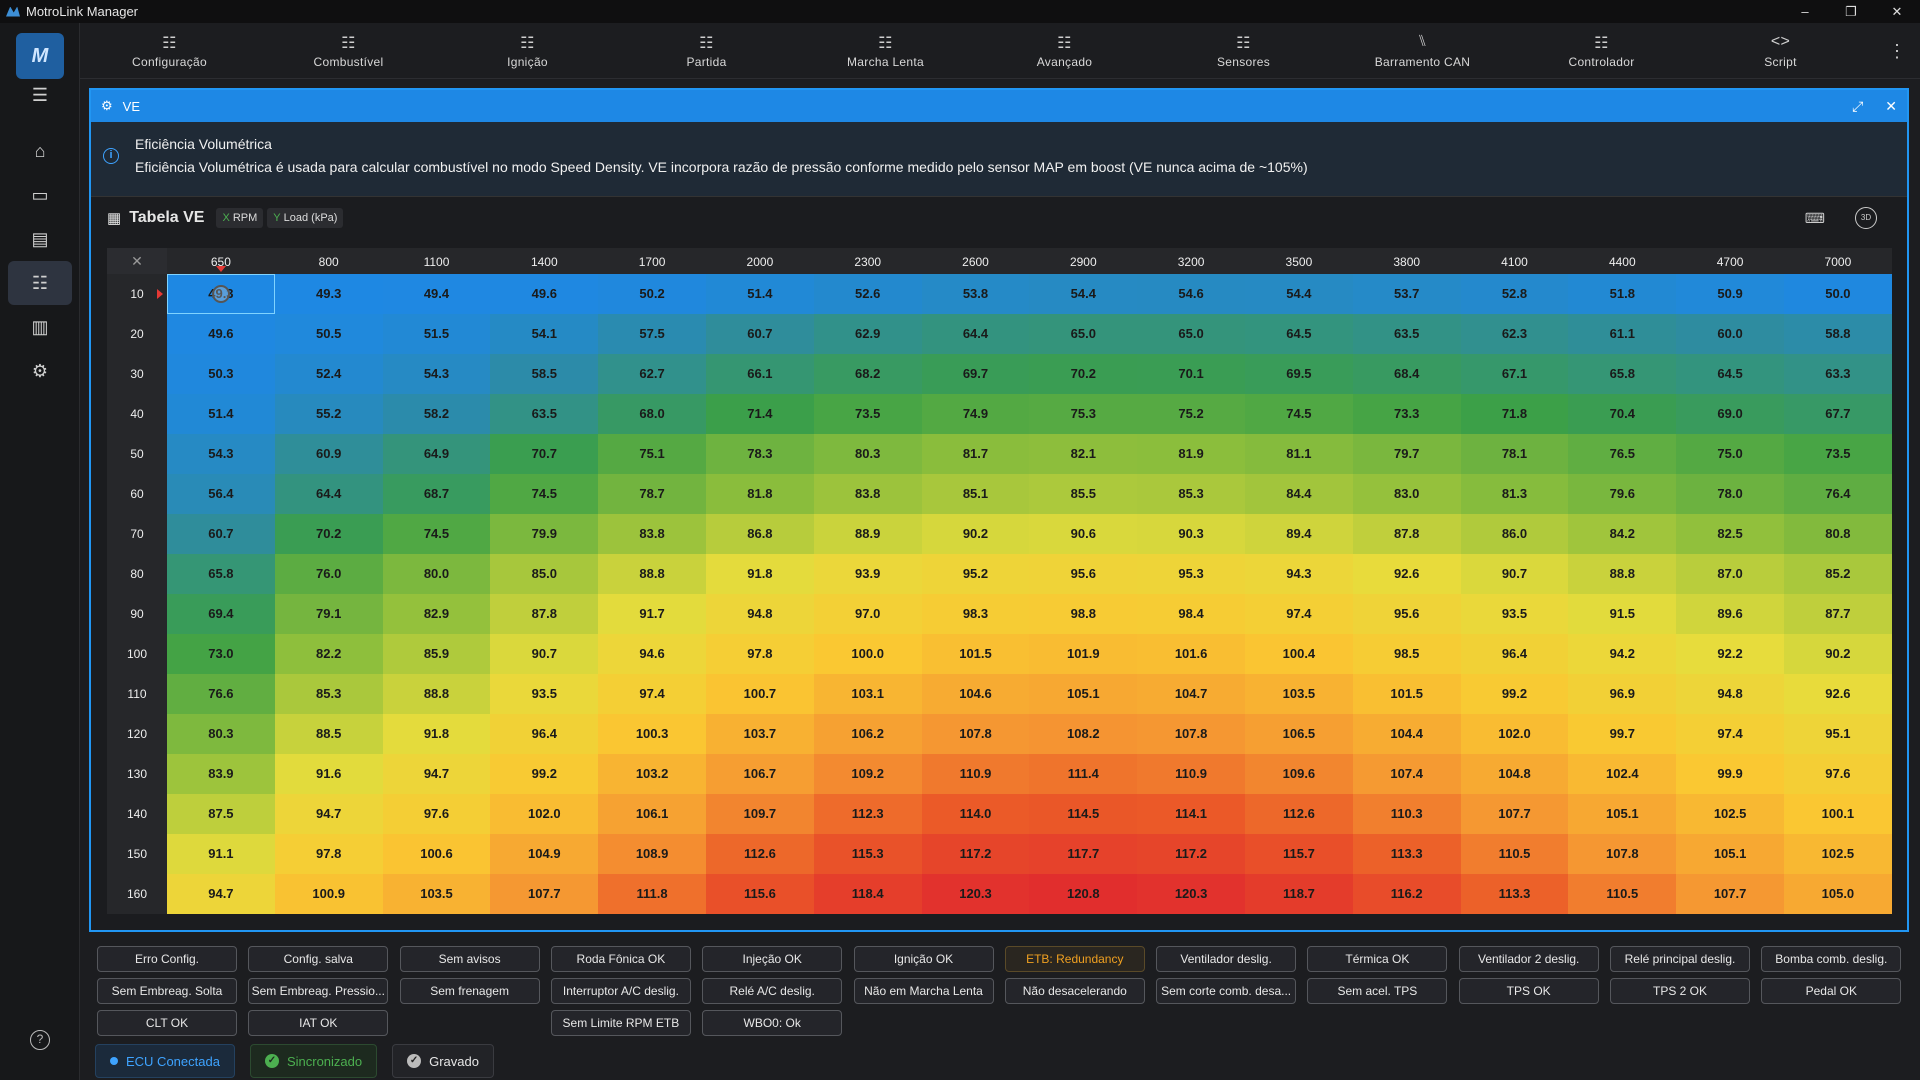 The height and width of the screenshot is (1080, 1920). What do you see at coordinates (652, 414) in the screenshot?
I see `ve-cell: 68.0` at bounding box center [652, 414].